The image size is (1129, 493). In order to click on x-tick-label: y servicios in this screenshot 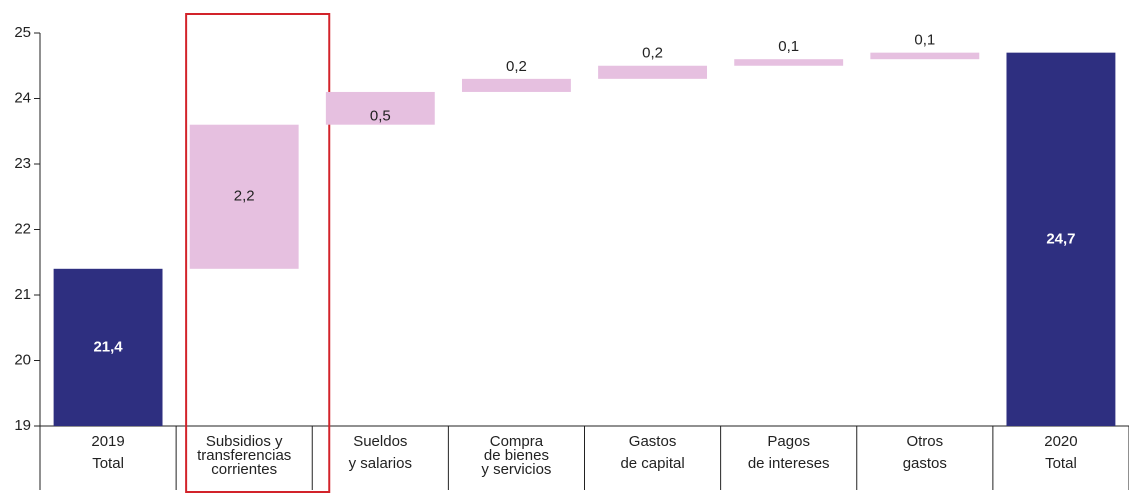, I will do `click(516, 469)`.